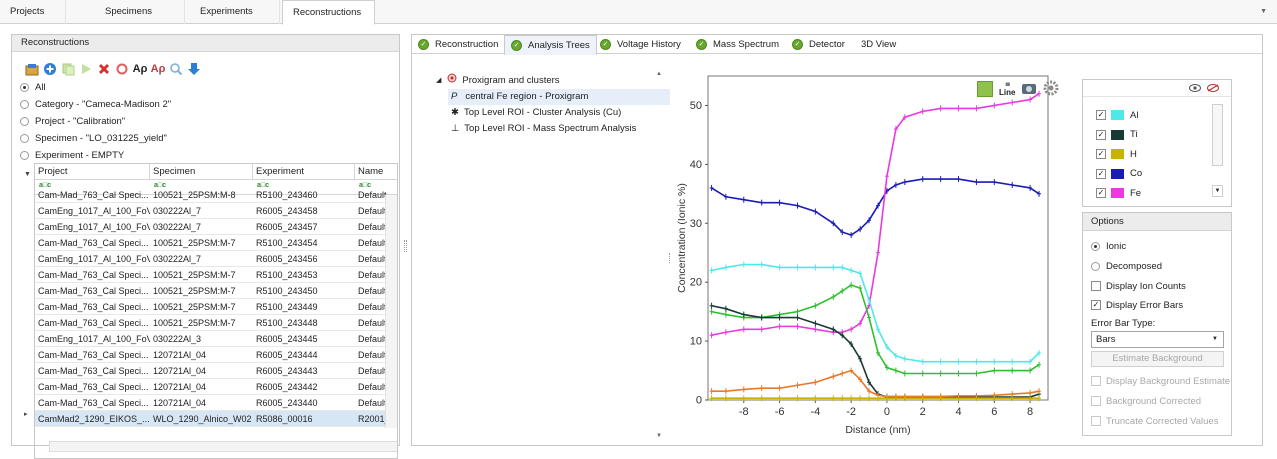  I want to click on chart-type-icon, so click(985, 89).